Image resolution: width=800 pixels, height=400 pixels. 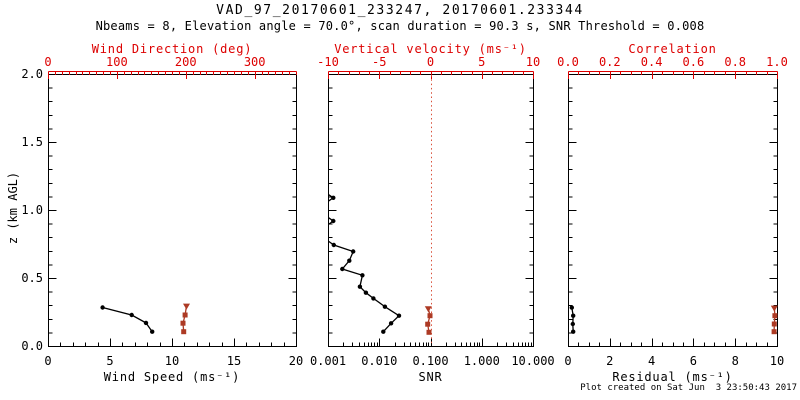 I want to click on top-tick-label: 0.6, so click(x=694, y=62).